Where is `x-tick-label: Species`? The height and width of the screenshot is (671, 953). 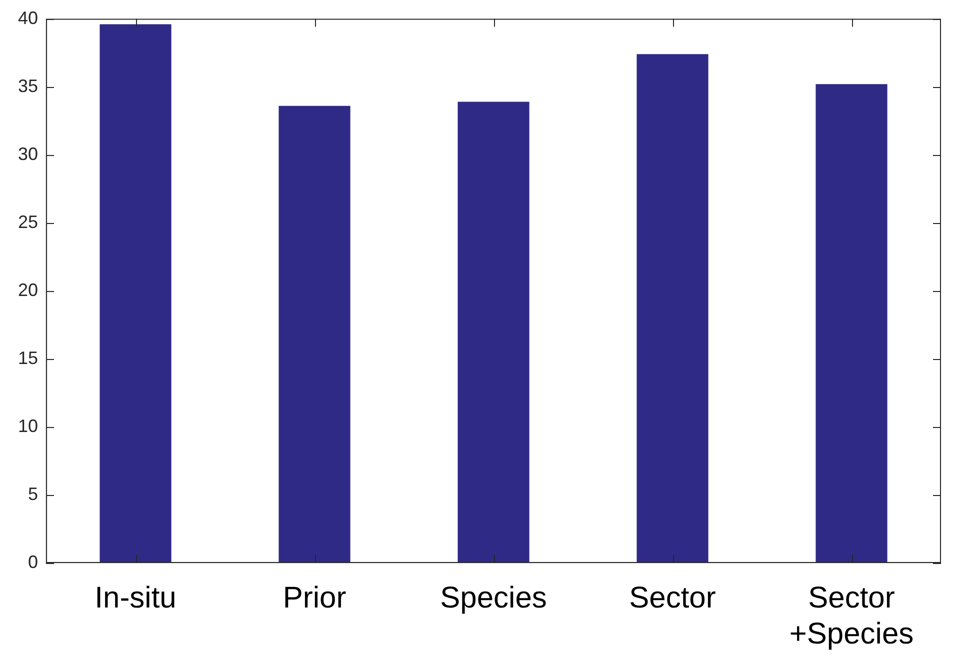
x-tick-label: Species is located at coordinates (493, 597).